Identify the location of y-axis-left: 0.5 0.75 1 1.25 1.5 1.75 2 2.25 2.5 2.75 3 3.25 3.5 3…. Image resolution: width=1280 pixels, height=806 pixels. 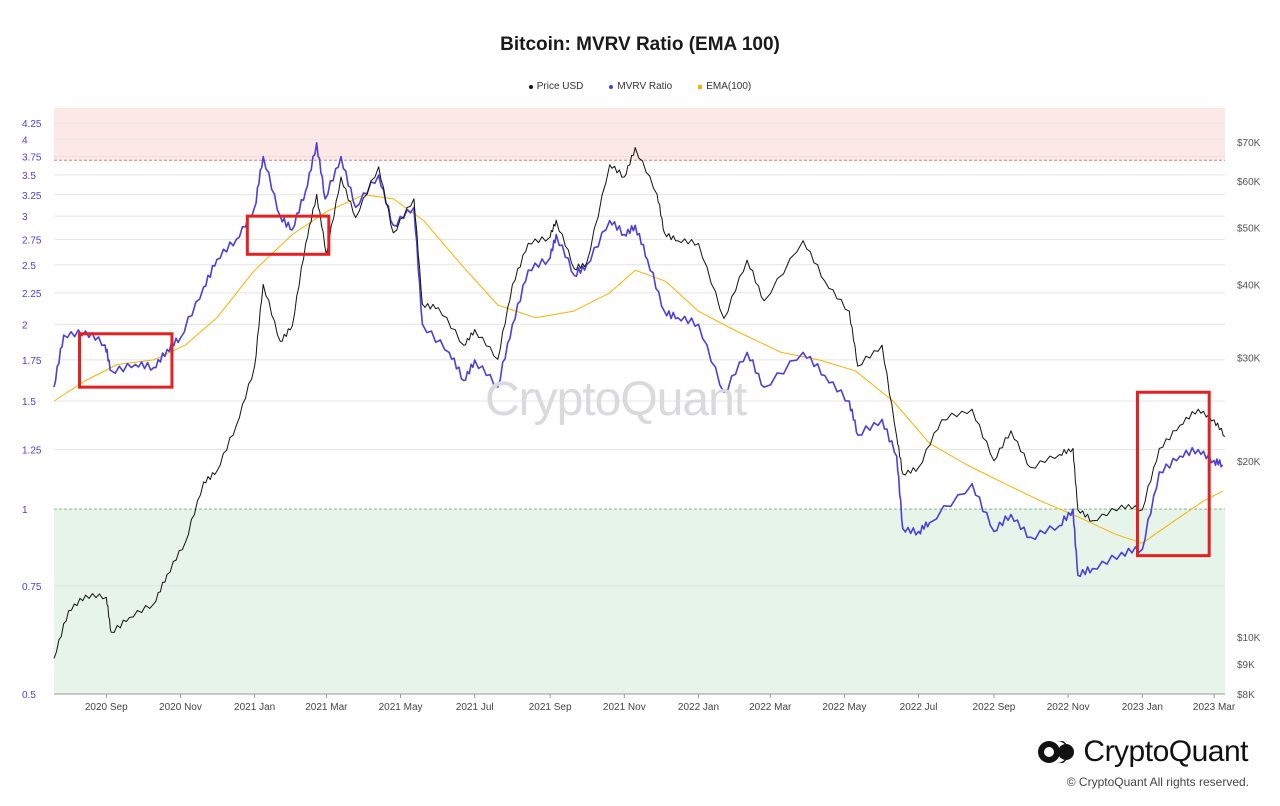
(32, 410).